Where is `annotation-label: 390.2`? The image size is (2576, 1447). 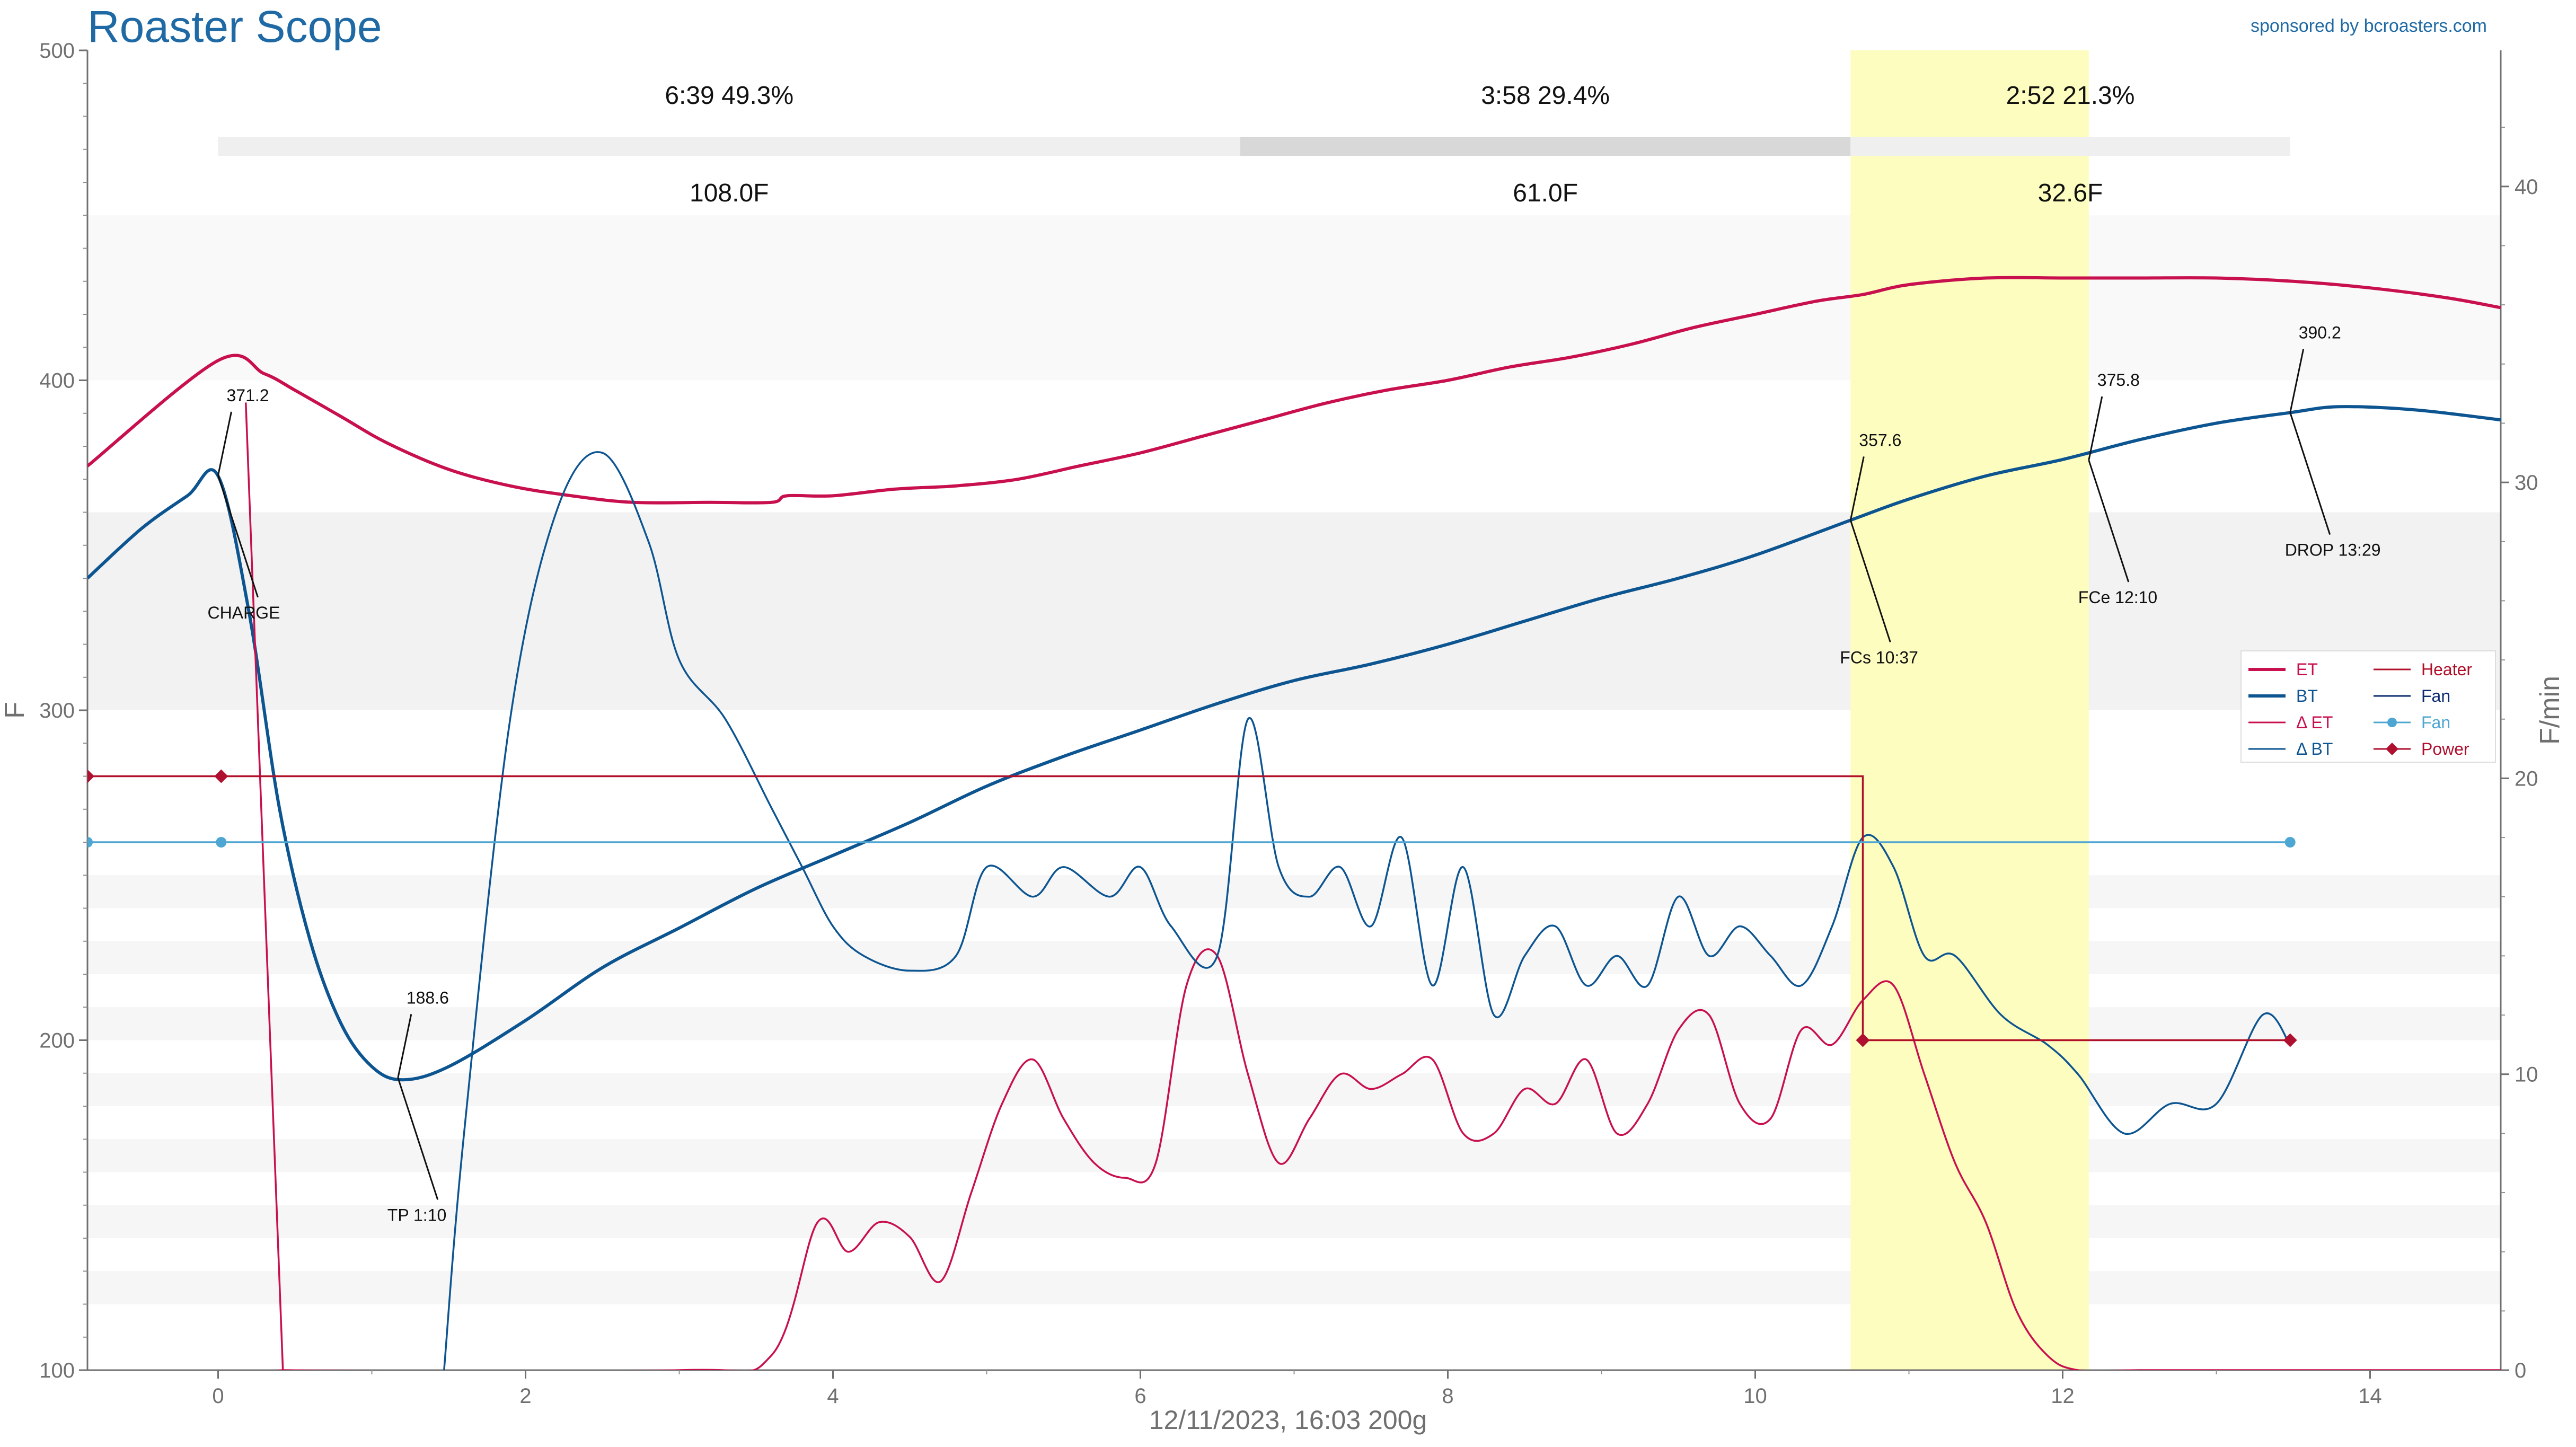 annotation-label: 390.2 is located at coordinates (2320, 332).